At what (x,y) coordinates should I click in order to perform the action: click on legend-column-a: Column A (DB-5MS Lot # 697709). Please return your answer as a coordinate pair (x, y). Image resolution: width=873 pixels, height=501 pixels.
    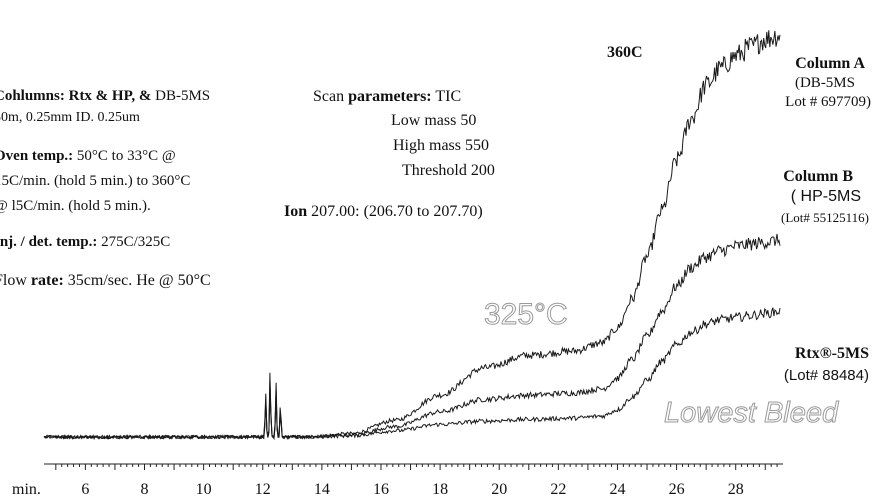
    Looking at the image, I should click on (828, 83).